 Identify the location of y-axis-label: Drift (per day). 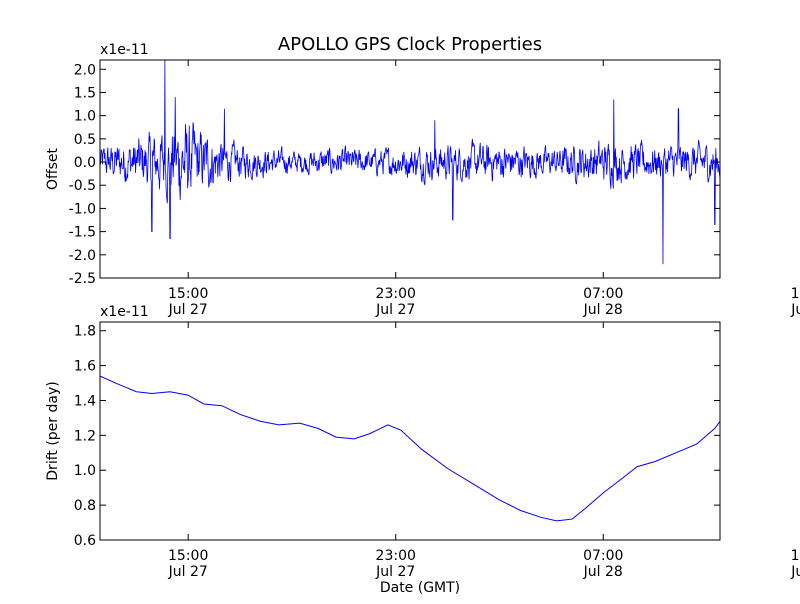
(53, 430).